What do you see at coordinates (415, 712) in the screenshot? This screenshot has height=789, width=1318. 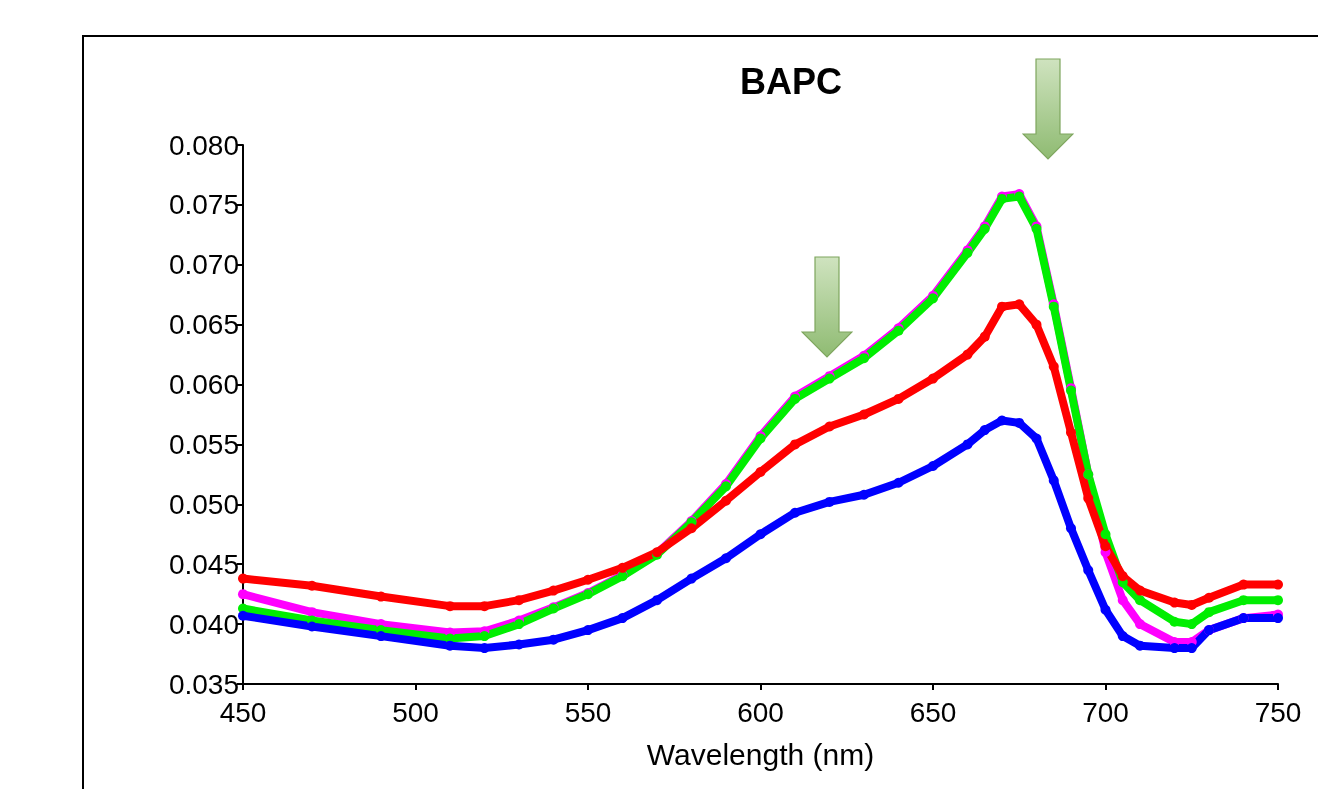 I see `x-tick-label: 500` at bounding box center [415, 712].